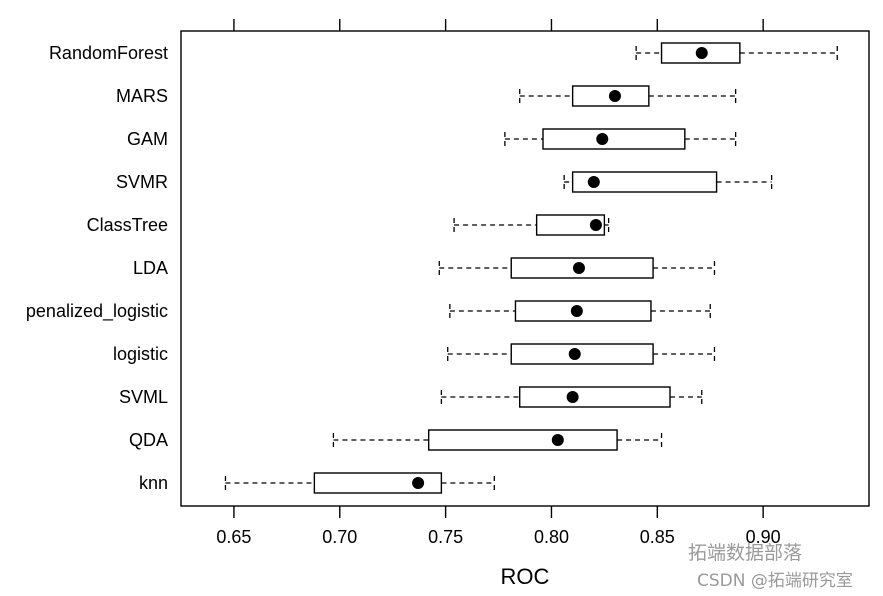  I want to click on category-label: SVMR, so click(142, 182).